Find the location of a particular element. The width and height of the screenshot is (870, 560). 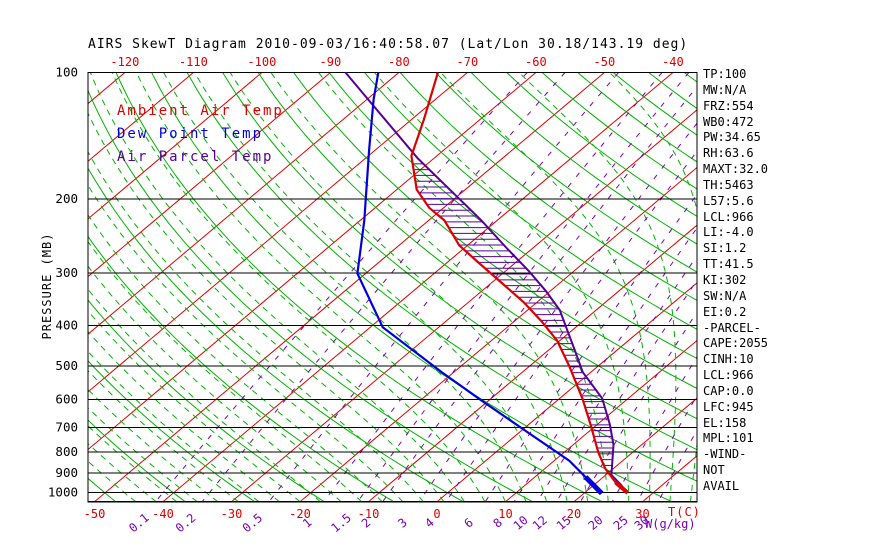

top-axis-tick: -50 is located at coordinates (605, 62).